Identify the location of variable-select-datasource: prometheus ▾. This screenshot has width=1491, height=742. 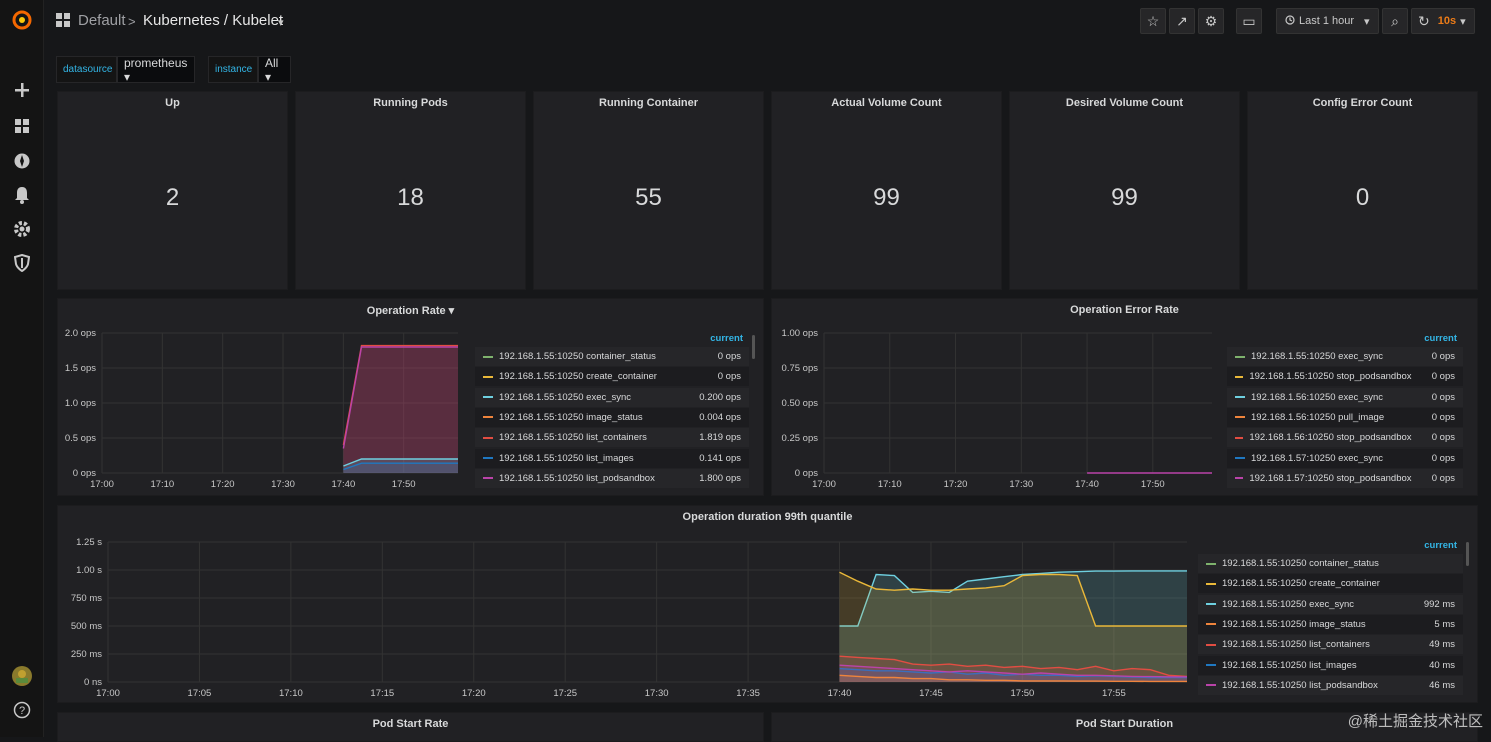
(156, 70).